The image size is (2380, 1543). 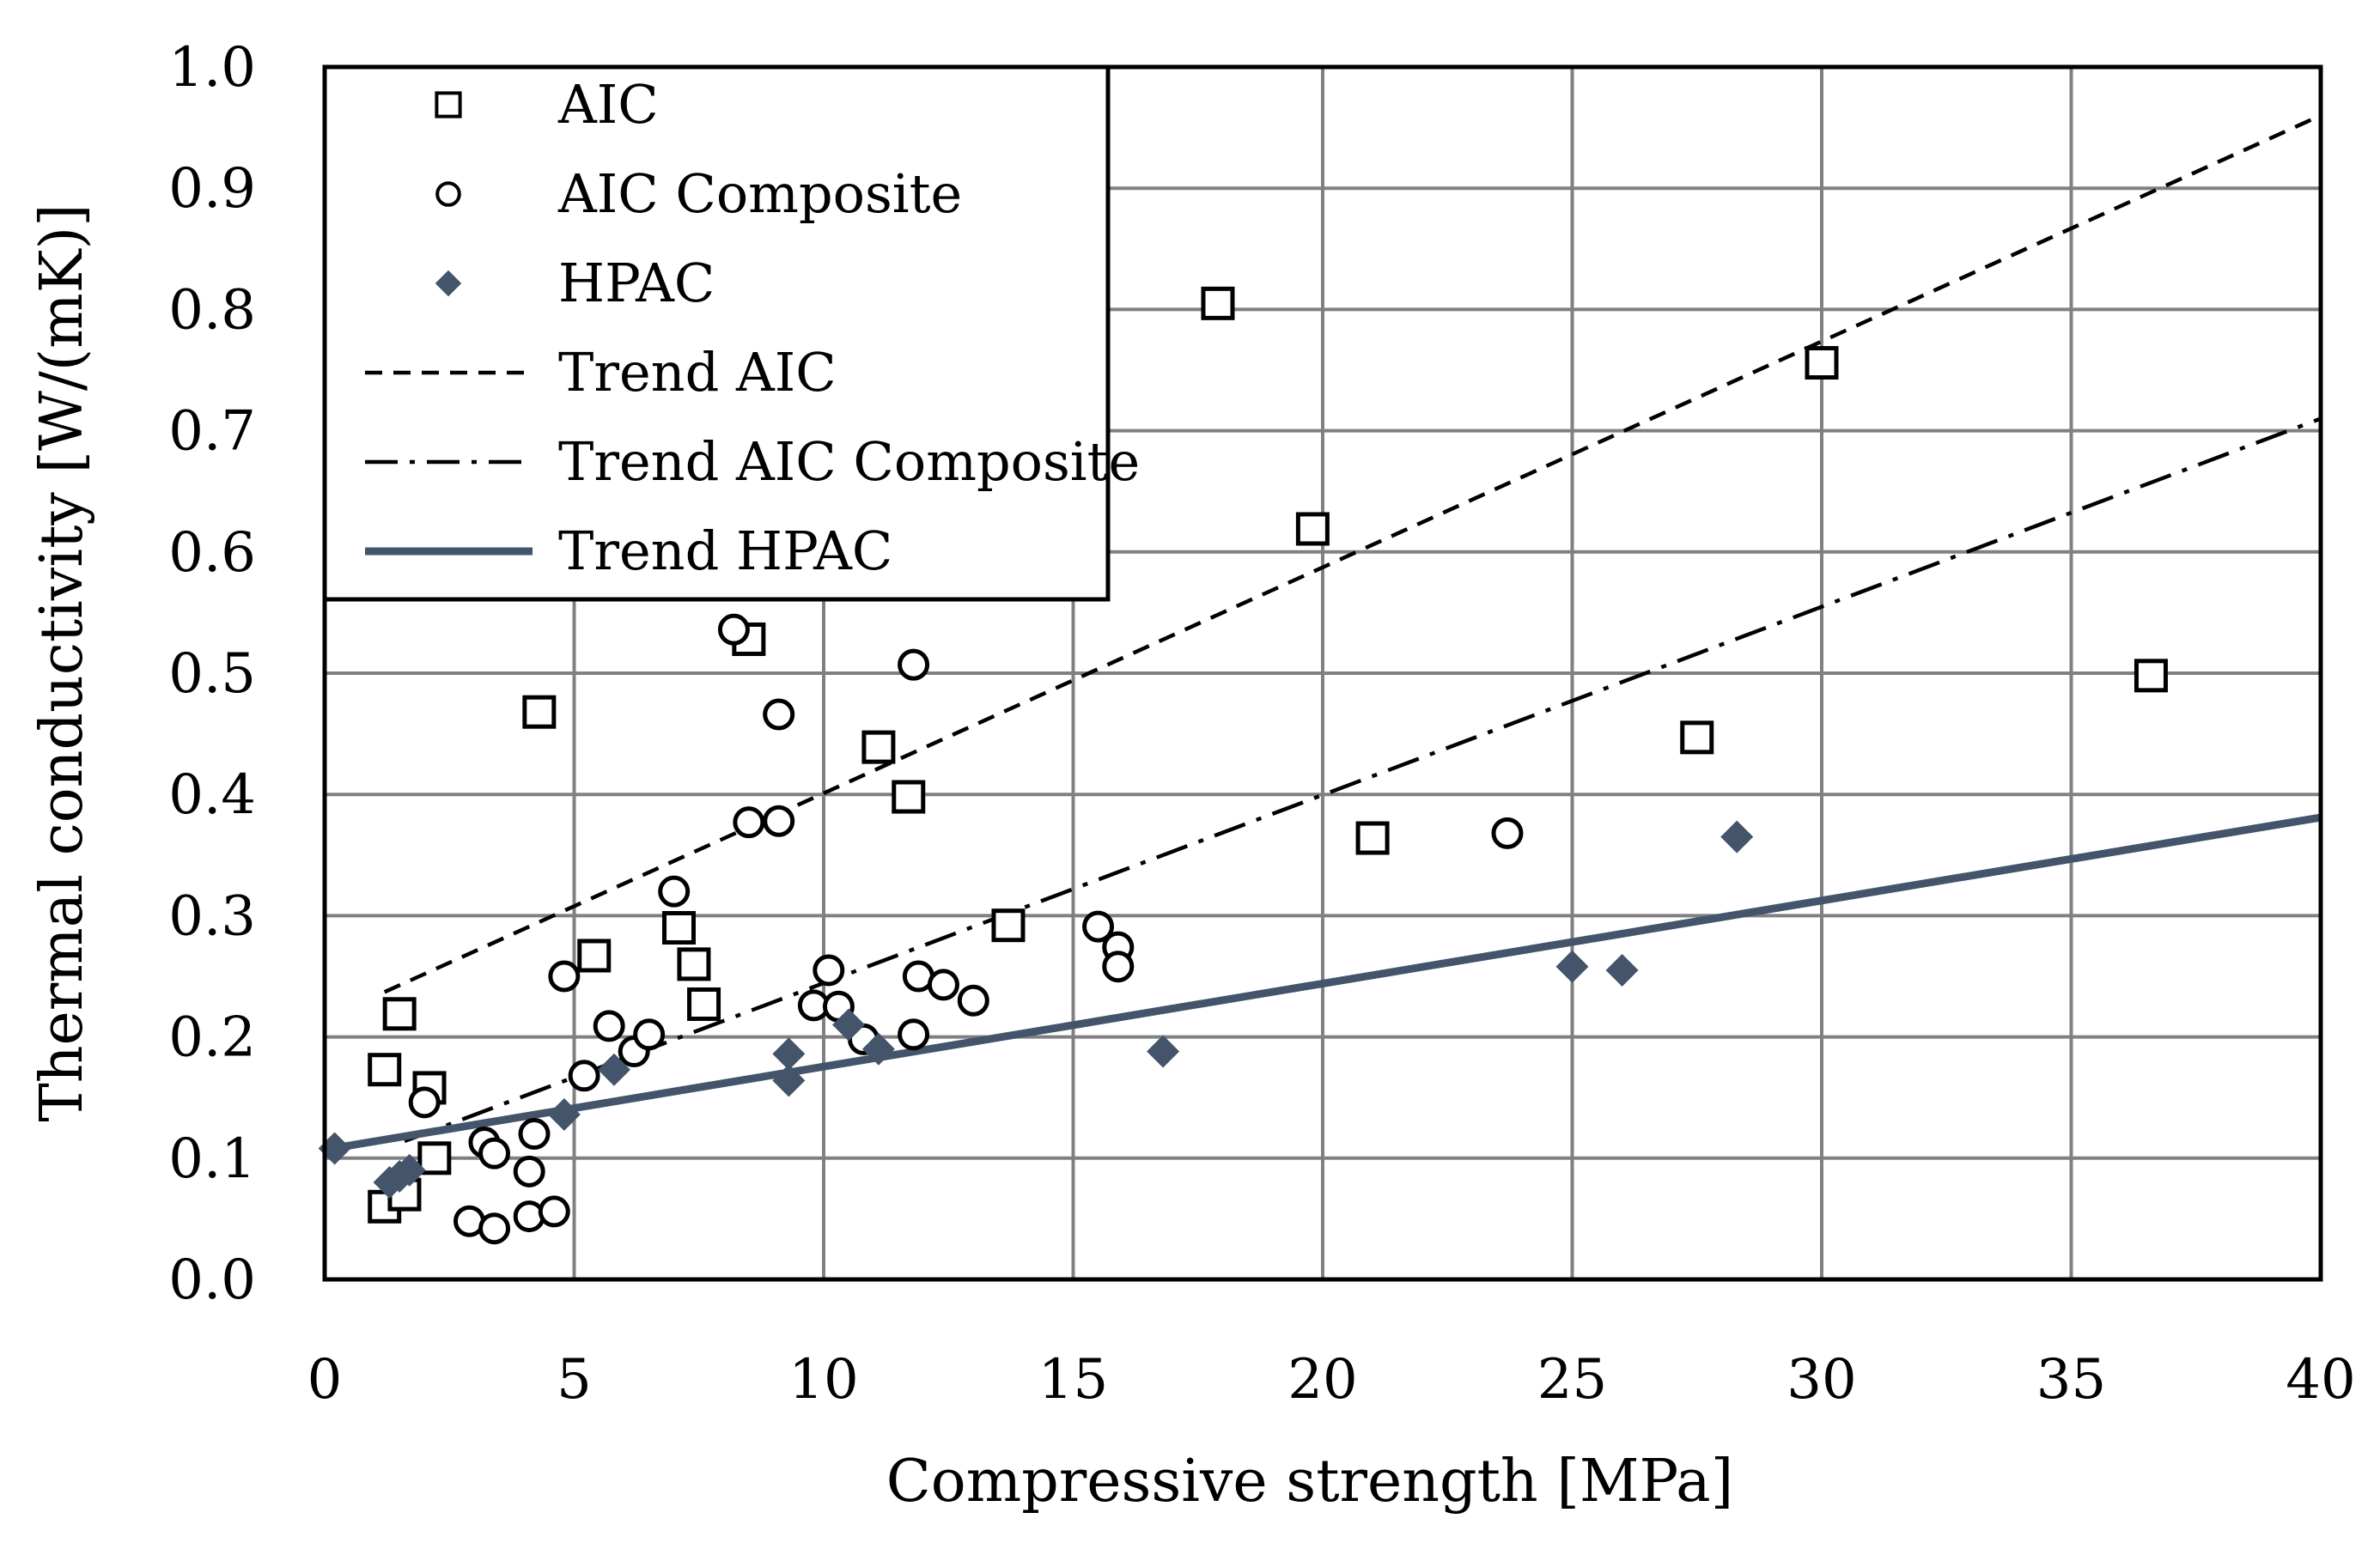 I want to click on legend-label-trend-aic-composite: Trend AIC Composite, so click(x=849, y=461).